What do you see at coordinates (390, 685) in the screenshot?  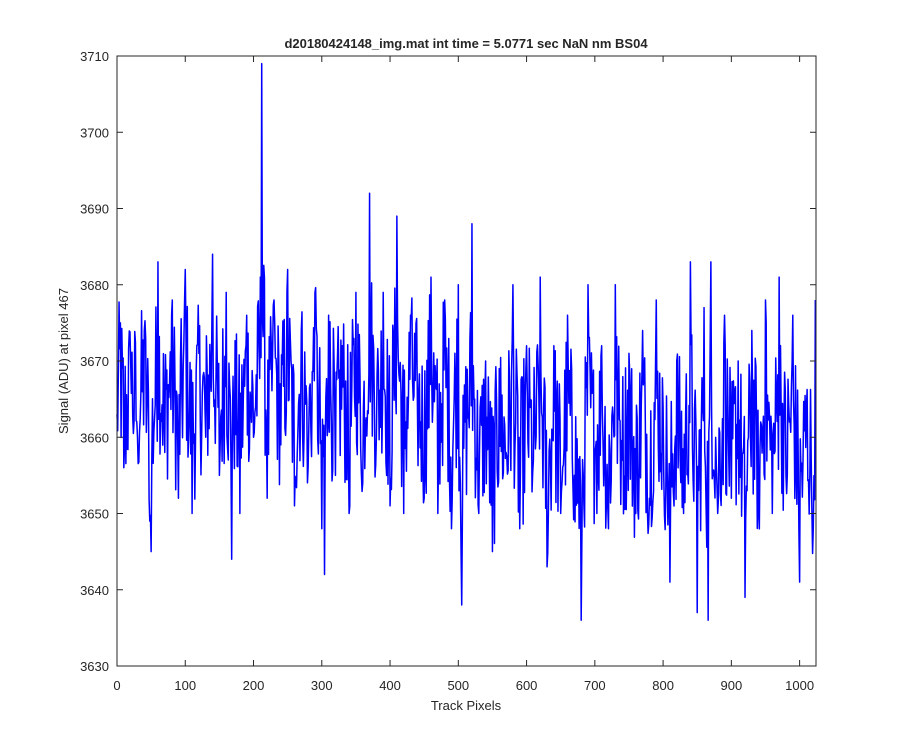 I see `x-tick-label: 400` at bounding box center [390, 685].